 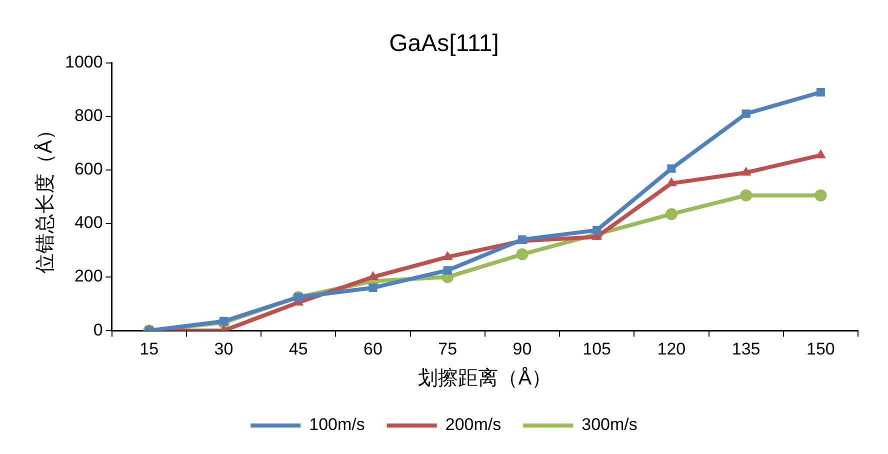 I want to click on y-tick-label: 1000, so click(x=83, y=62).